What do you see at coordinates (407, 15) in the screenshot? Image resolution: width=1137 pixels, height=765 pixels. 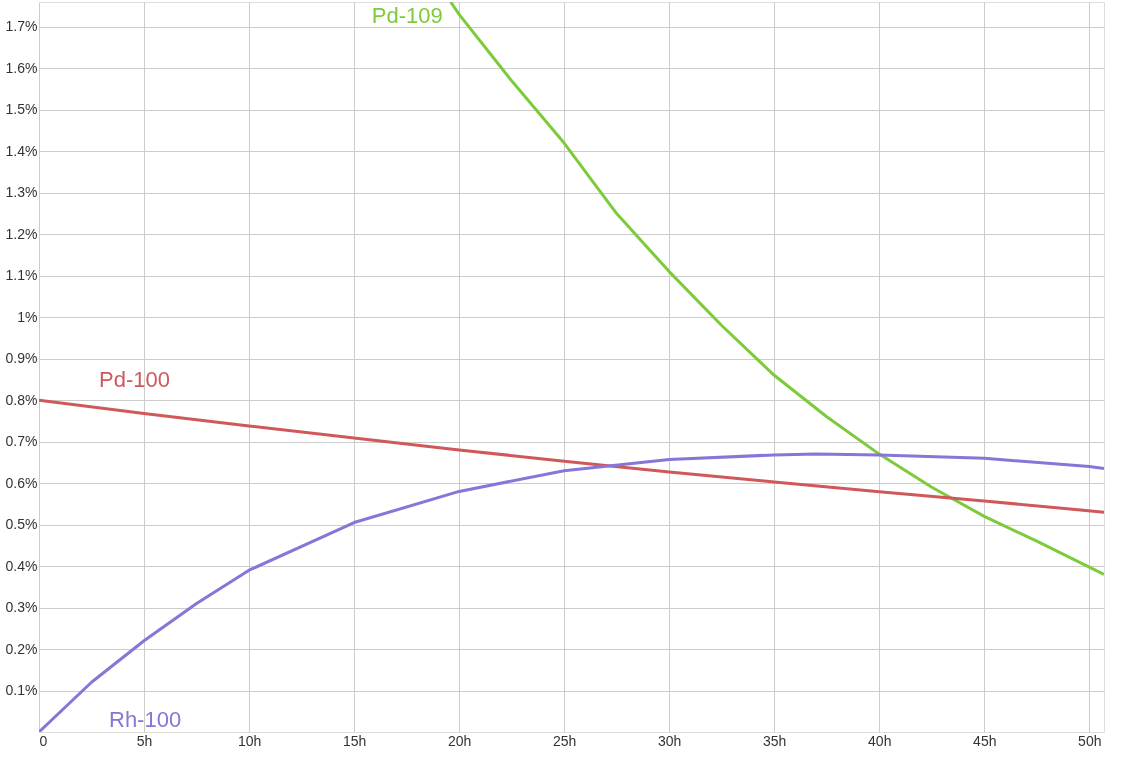 I see `series-label: Pd-109` at bounding box center [407, 15].